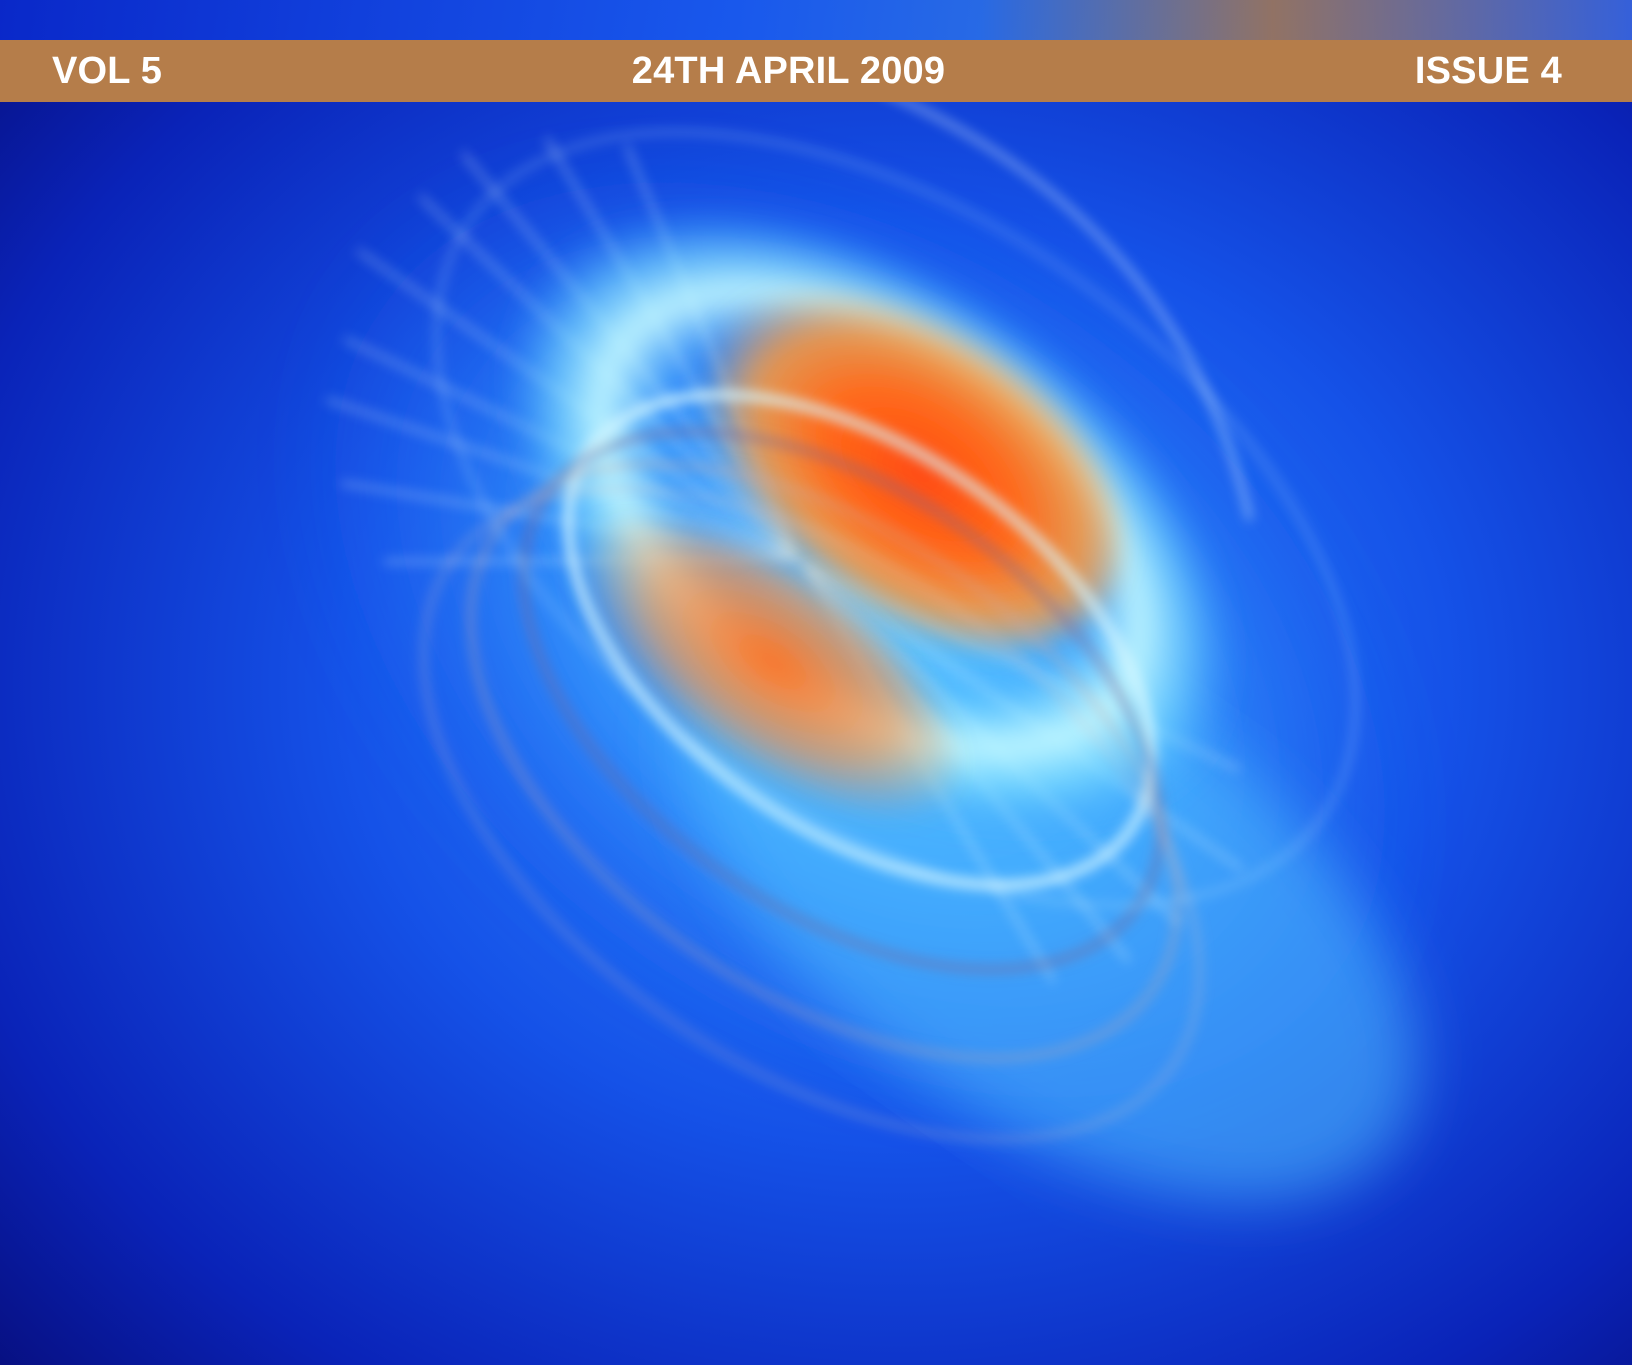  Describe the element at coordinates (816, 20) in the screenshot. I see `top-color-strip` at that location.